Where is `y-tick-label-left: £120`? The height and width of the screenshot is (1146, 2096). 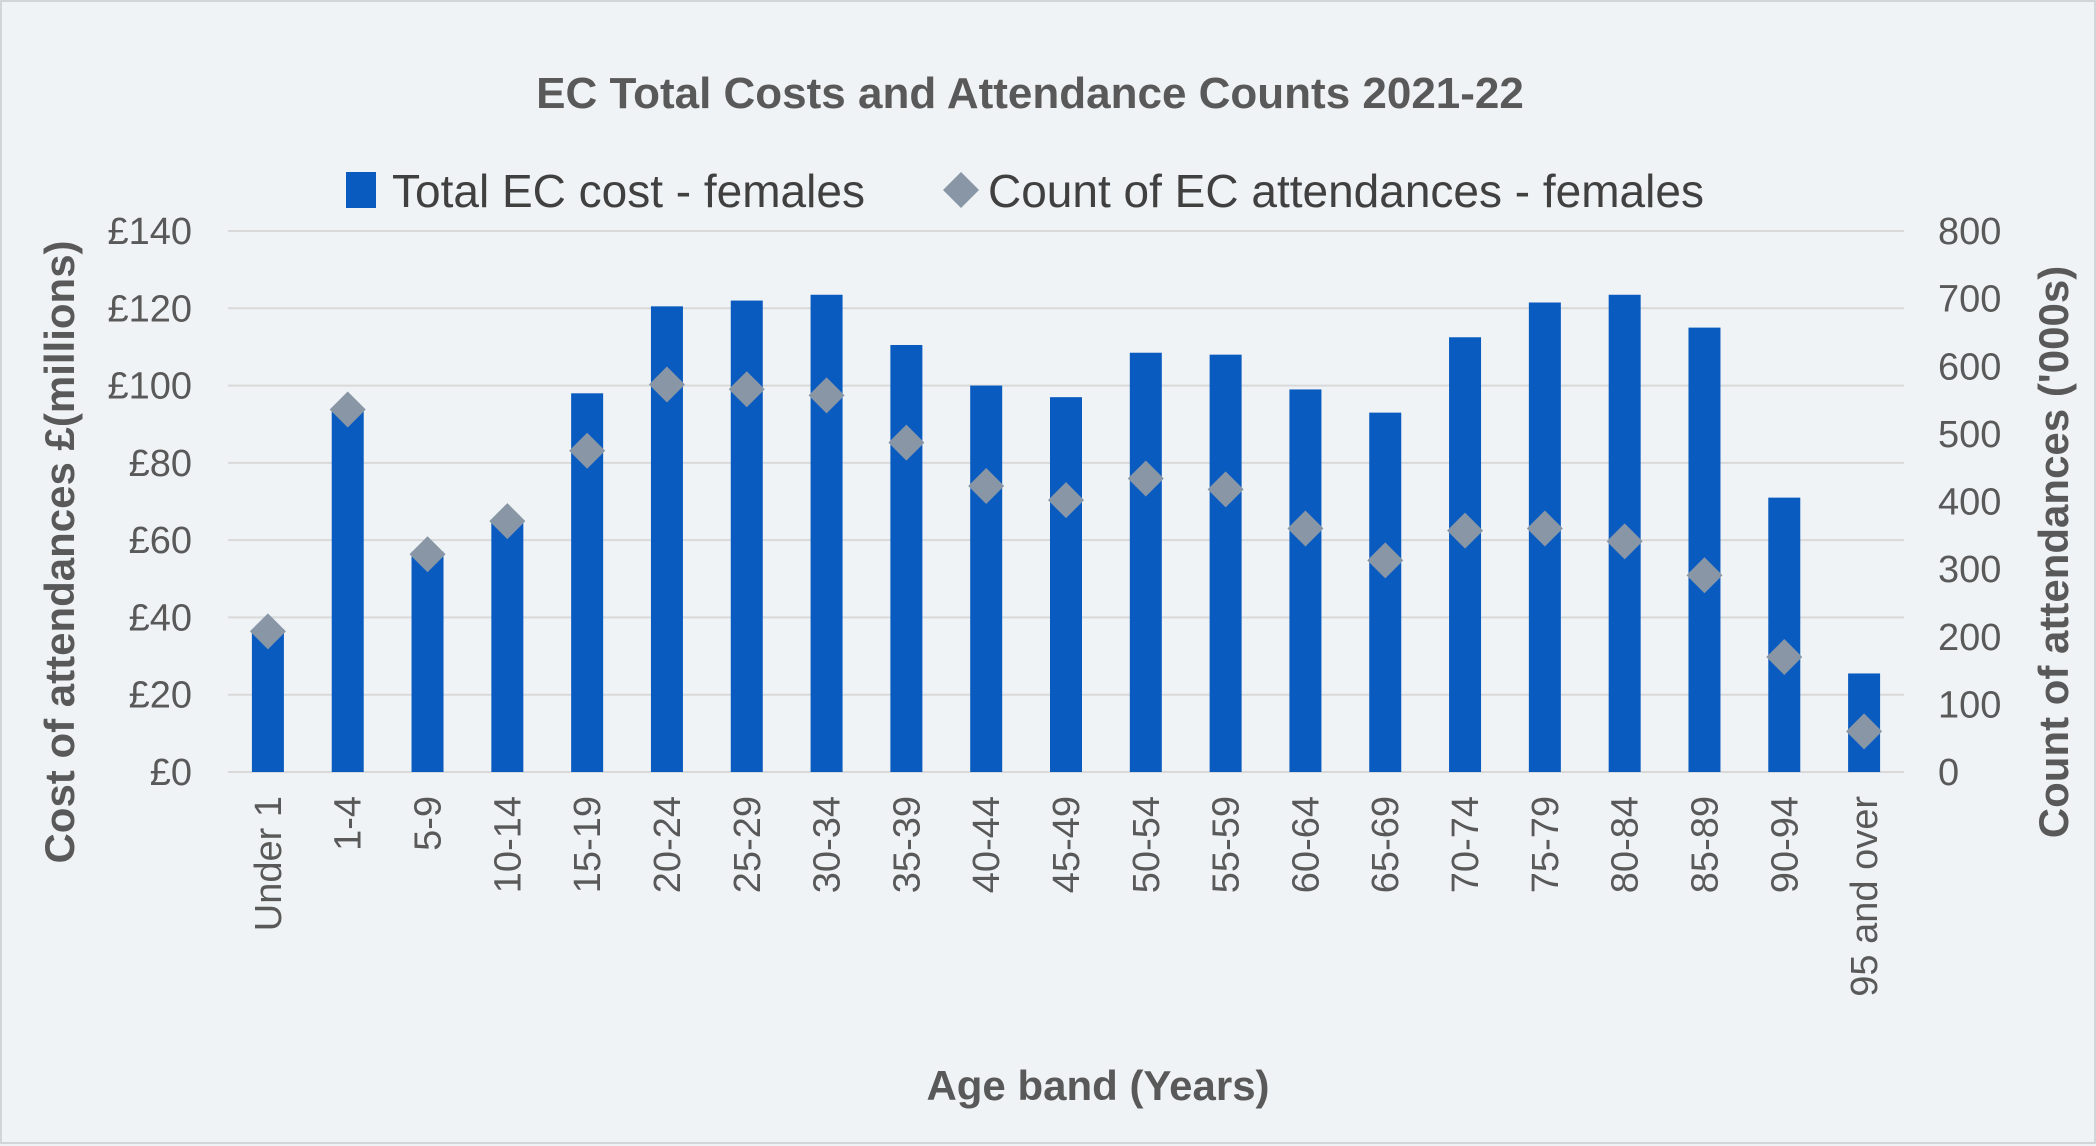 y-tick-label-left: £120 is located at coordinates (149, 309).